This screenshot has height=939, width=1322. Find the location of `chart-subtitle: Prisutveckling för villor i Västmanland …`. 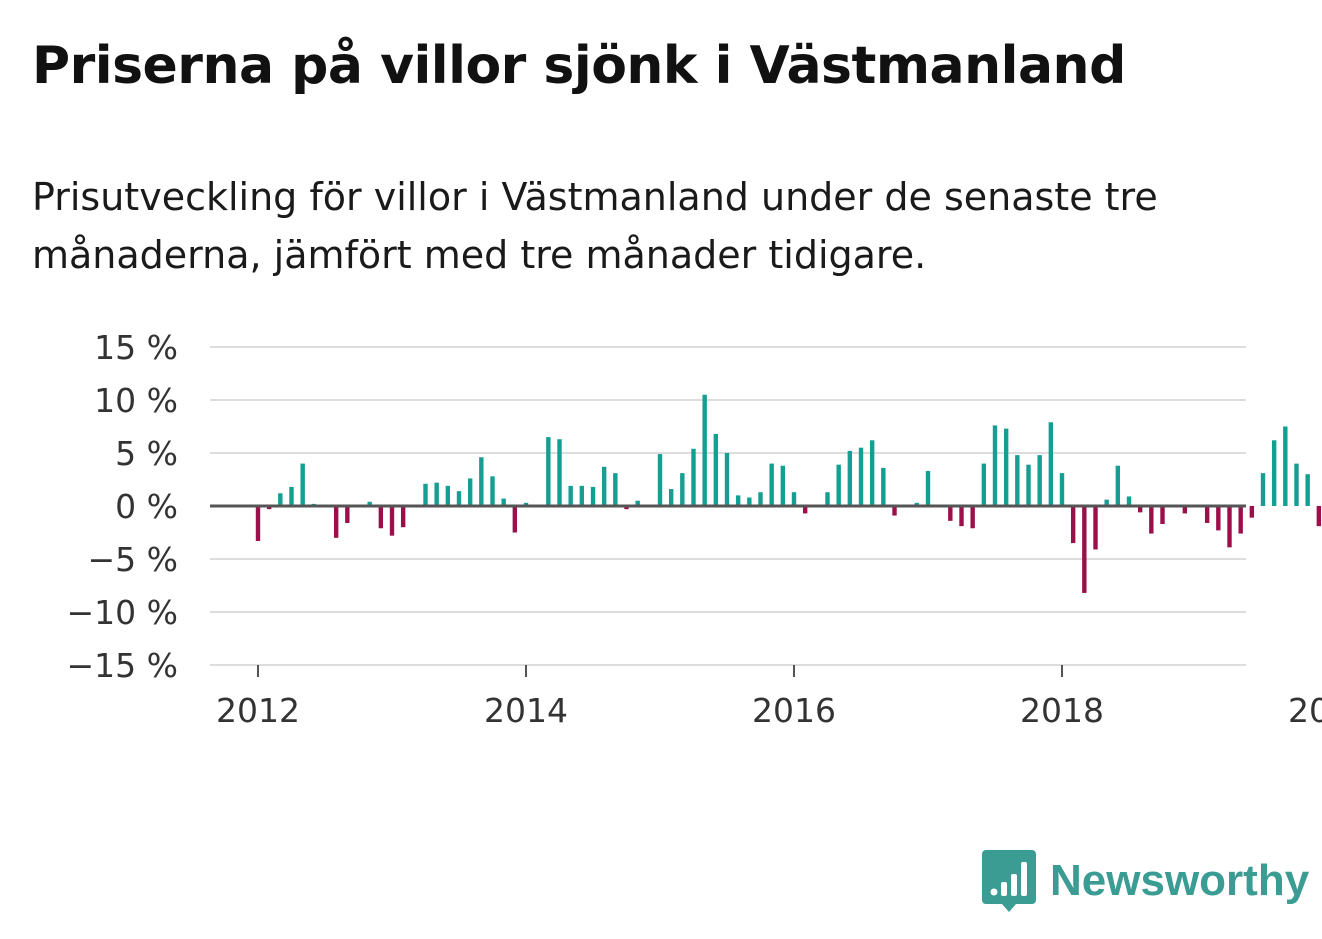

chart-subtitle: Prisutveckling för villor i Västmanland … is located at coordinates (595, 226).